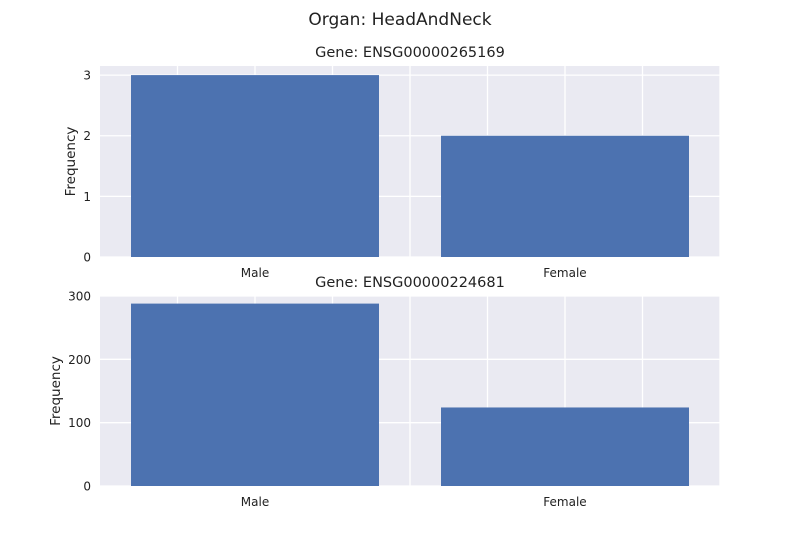 The image size is (800, 550). Describe the element at coordinates (79, 423) in the screenshot. I see `y-tick-label: 100` at that location.